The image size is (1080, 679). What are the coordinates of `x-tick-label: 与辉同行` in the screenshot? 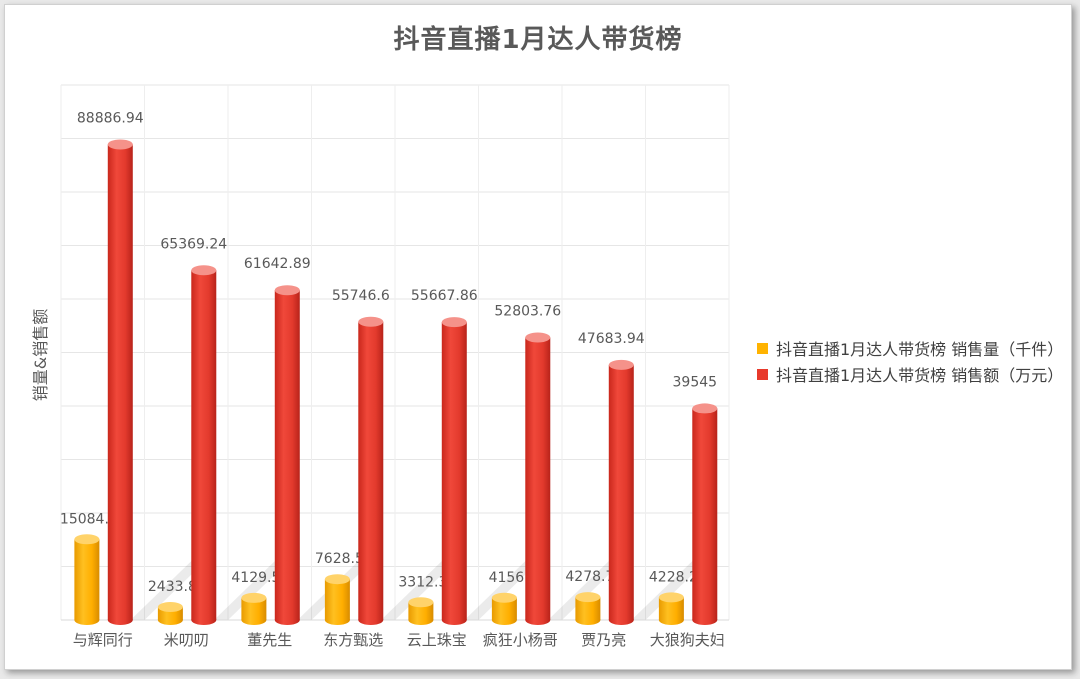 It's located at (103, 640).